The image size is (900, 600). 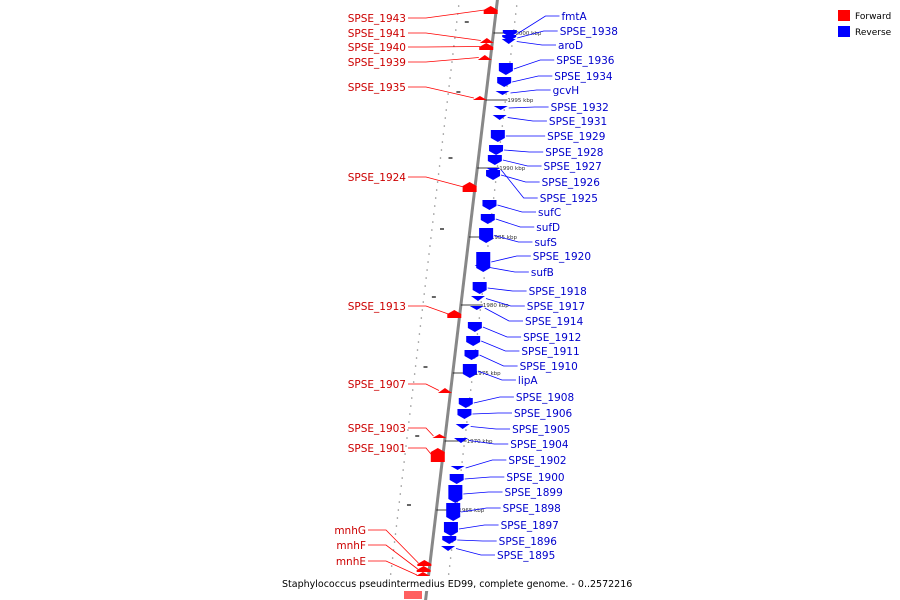 What do you see at coordinates (532, 509) in the screenshot?
I see `gene-label: SPSE_1898` at bounding box center [532, 509].